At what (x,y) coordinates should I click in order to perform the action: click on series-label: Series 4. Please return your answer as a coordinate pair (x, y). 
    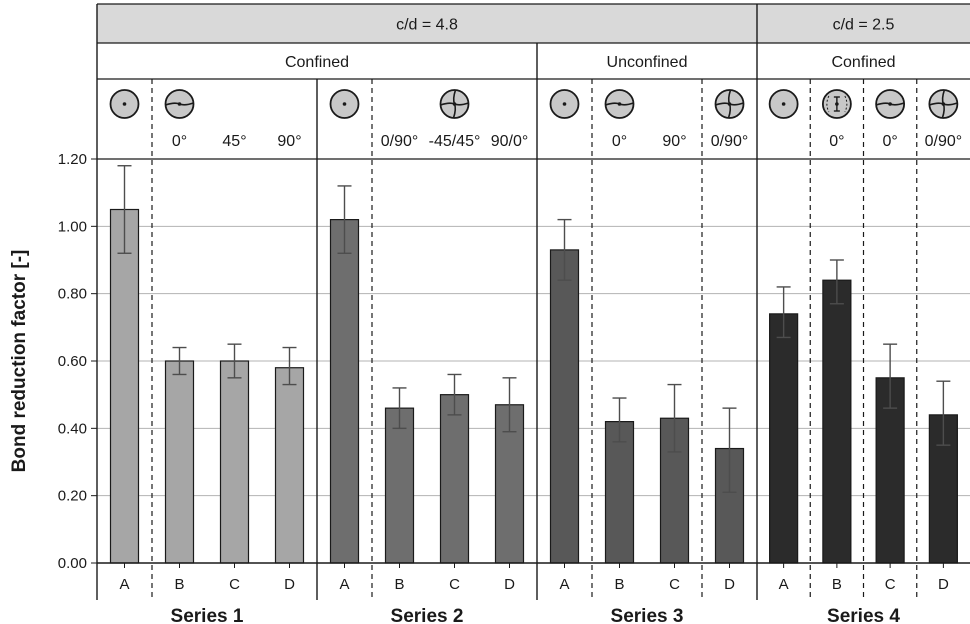
    Looking at the image, I should click on (863, 615).